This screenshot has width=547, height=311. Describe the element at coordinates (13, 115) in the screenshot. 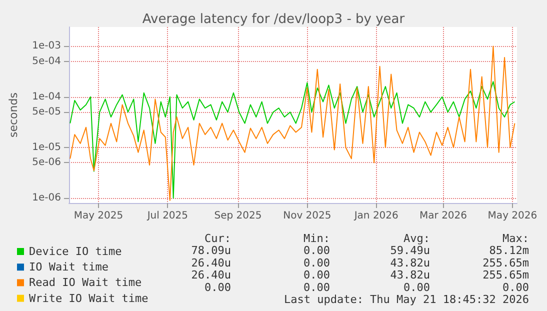

I see `y-axis-title: seconds` at that location.